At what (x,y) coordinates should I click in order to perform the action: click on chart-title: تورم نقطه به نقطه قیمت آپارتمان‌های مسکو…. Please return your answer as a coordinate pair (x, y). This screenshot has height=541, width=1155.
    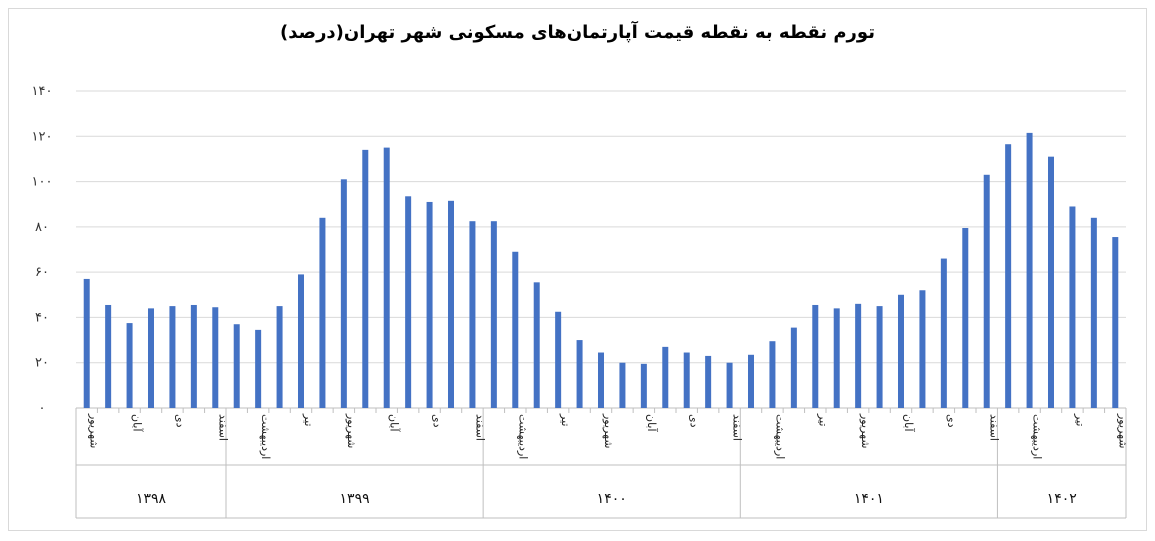
    Looking at the image, I should click on (577, 32).